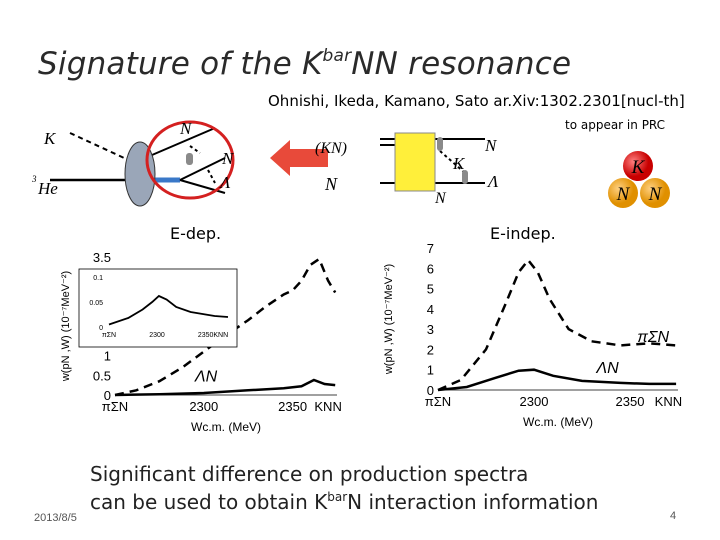  What do you see at coordinates (440, 197) in the screenshot?
I see `label-N-bottom: N` at bounding box center [440, 197].